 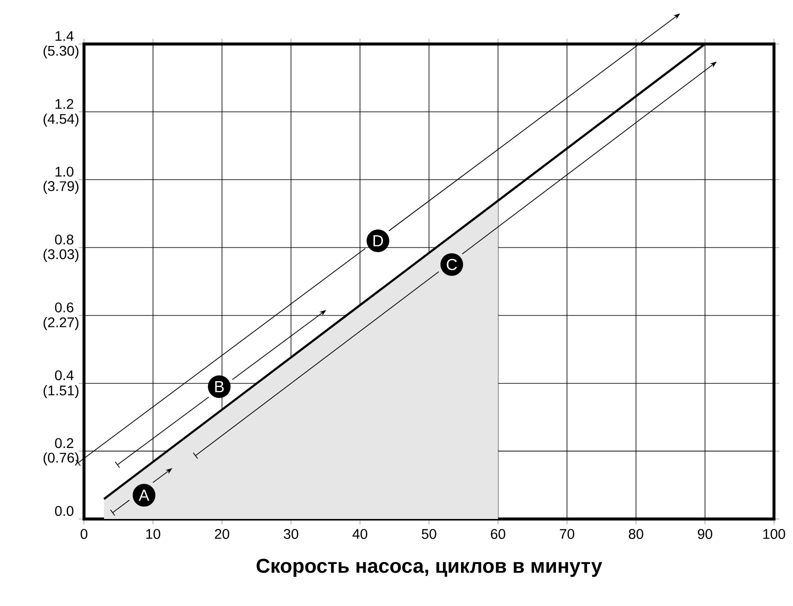 I want to click on y-tick-label: 1.2, so click(x=65, y=103).